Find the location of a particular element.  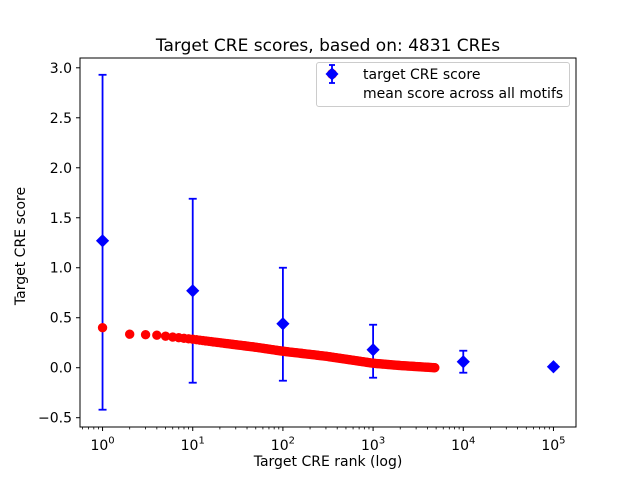

x-tick-label: 10⁵ is located at coordinates (553, 445).